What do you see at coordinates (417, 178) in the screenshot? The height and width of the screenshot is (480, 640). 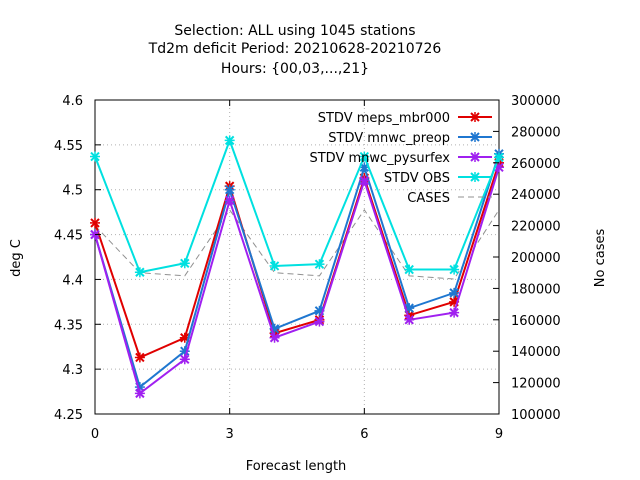 I see `legend-label-3: STDV OBS` at bounding box center [417, 178].